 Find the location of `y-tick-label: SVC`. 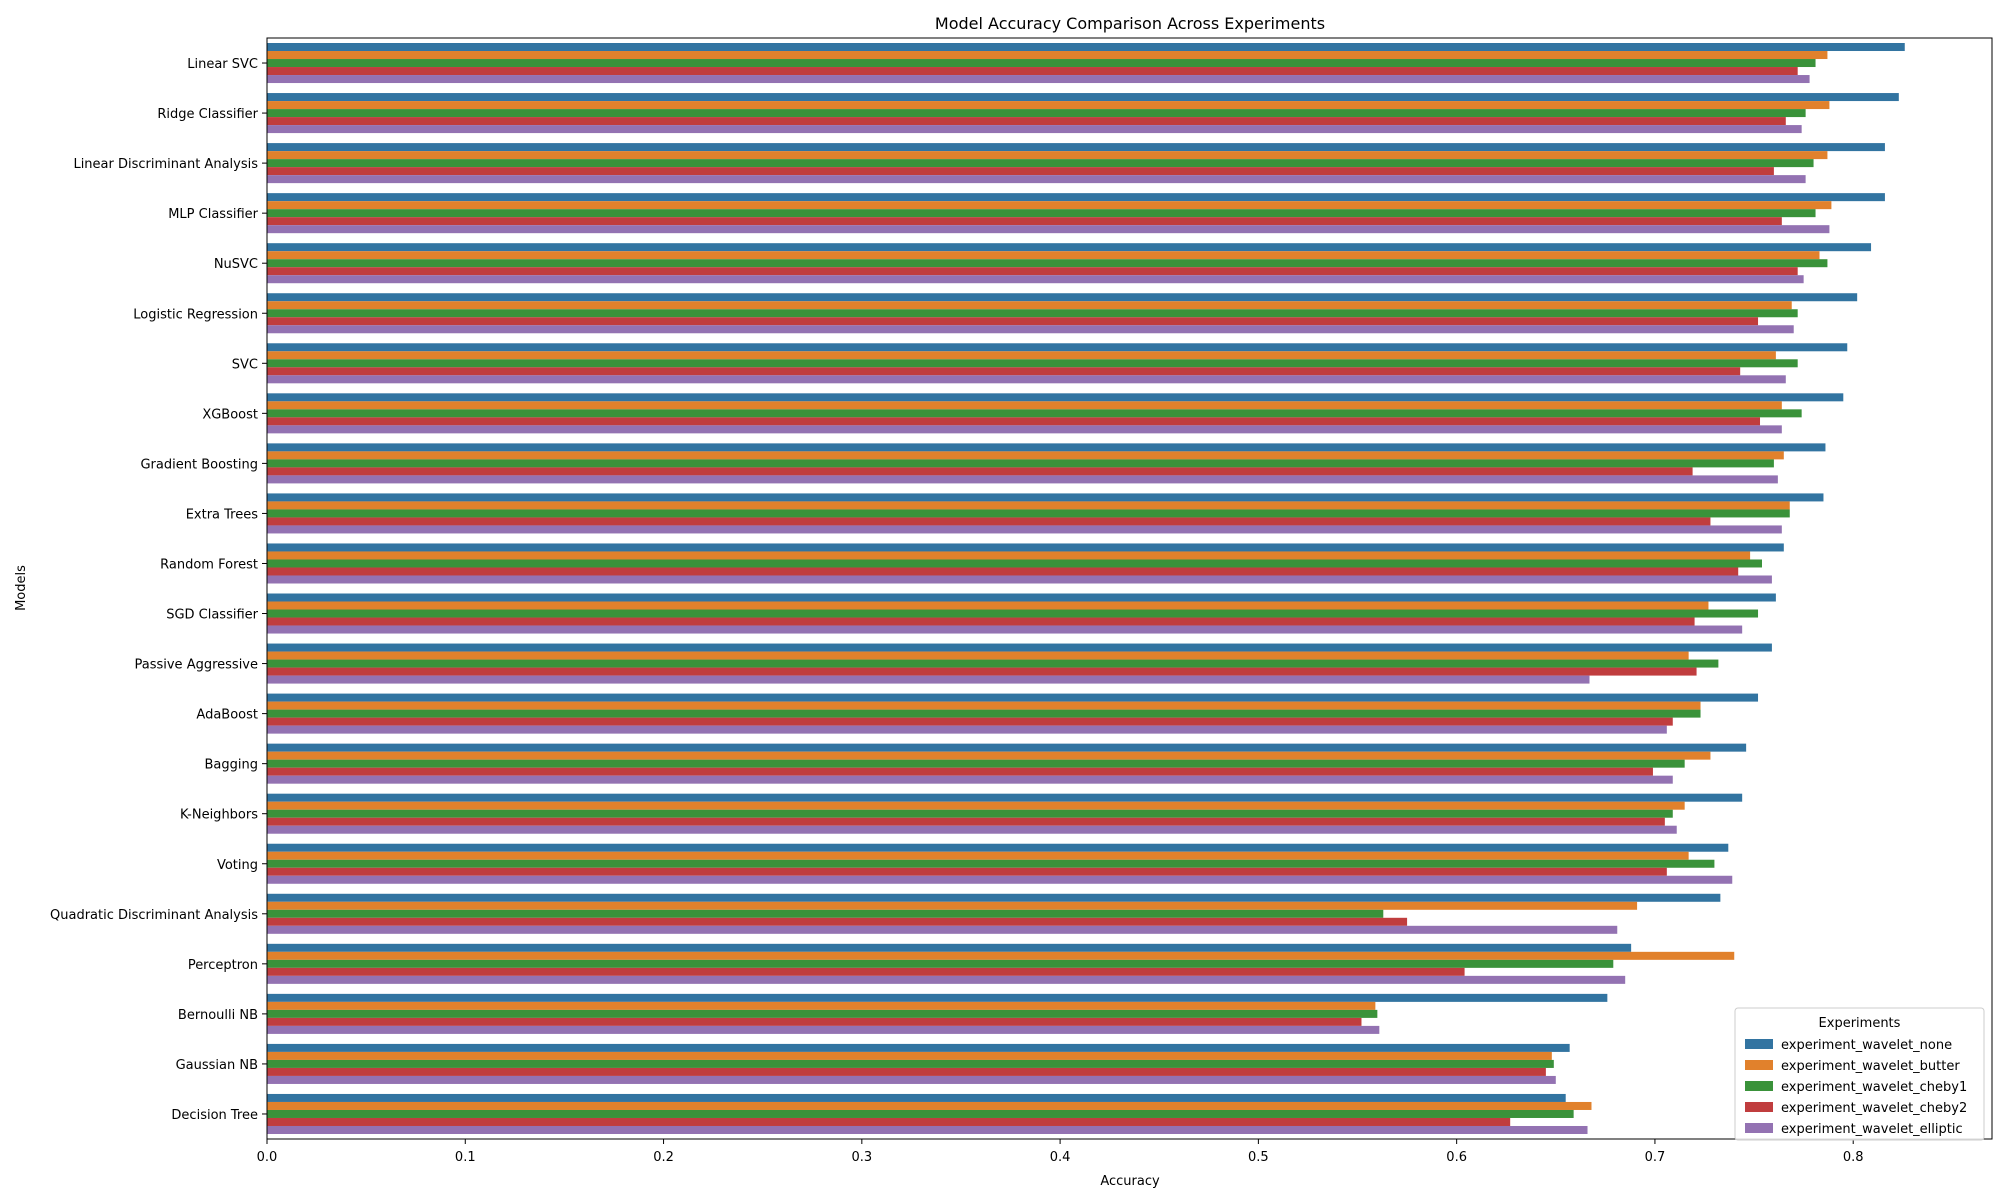

y-tick-label: SVC is located at coordinates (245, 364).